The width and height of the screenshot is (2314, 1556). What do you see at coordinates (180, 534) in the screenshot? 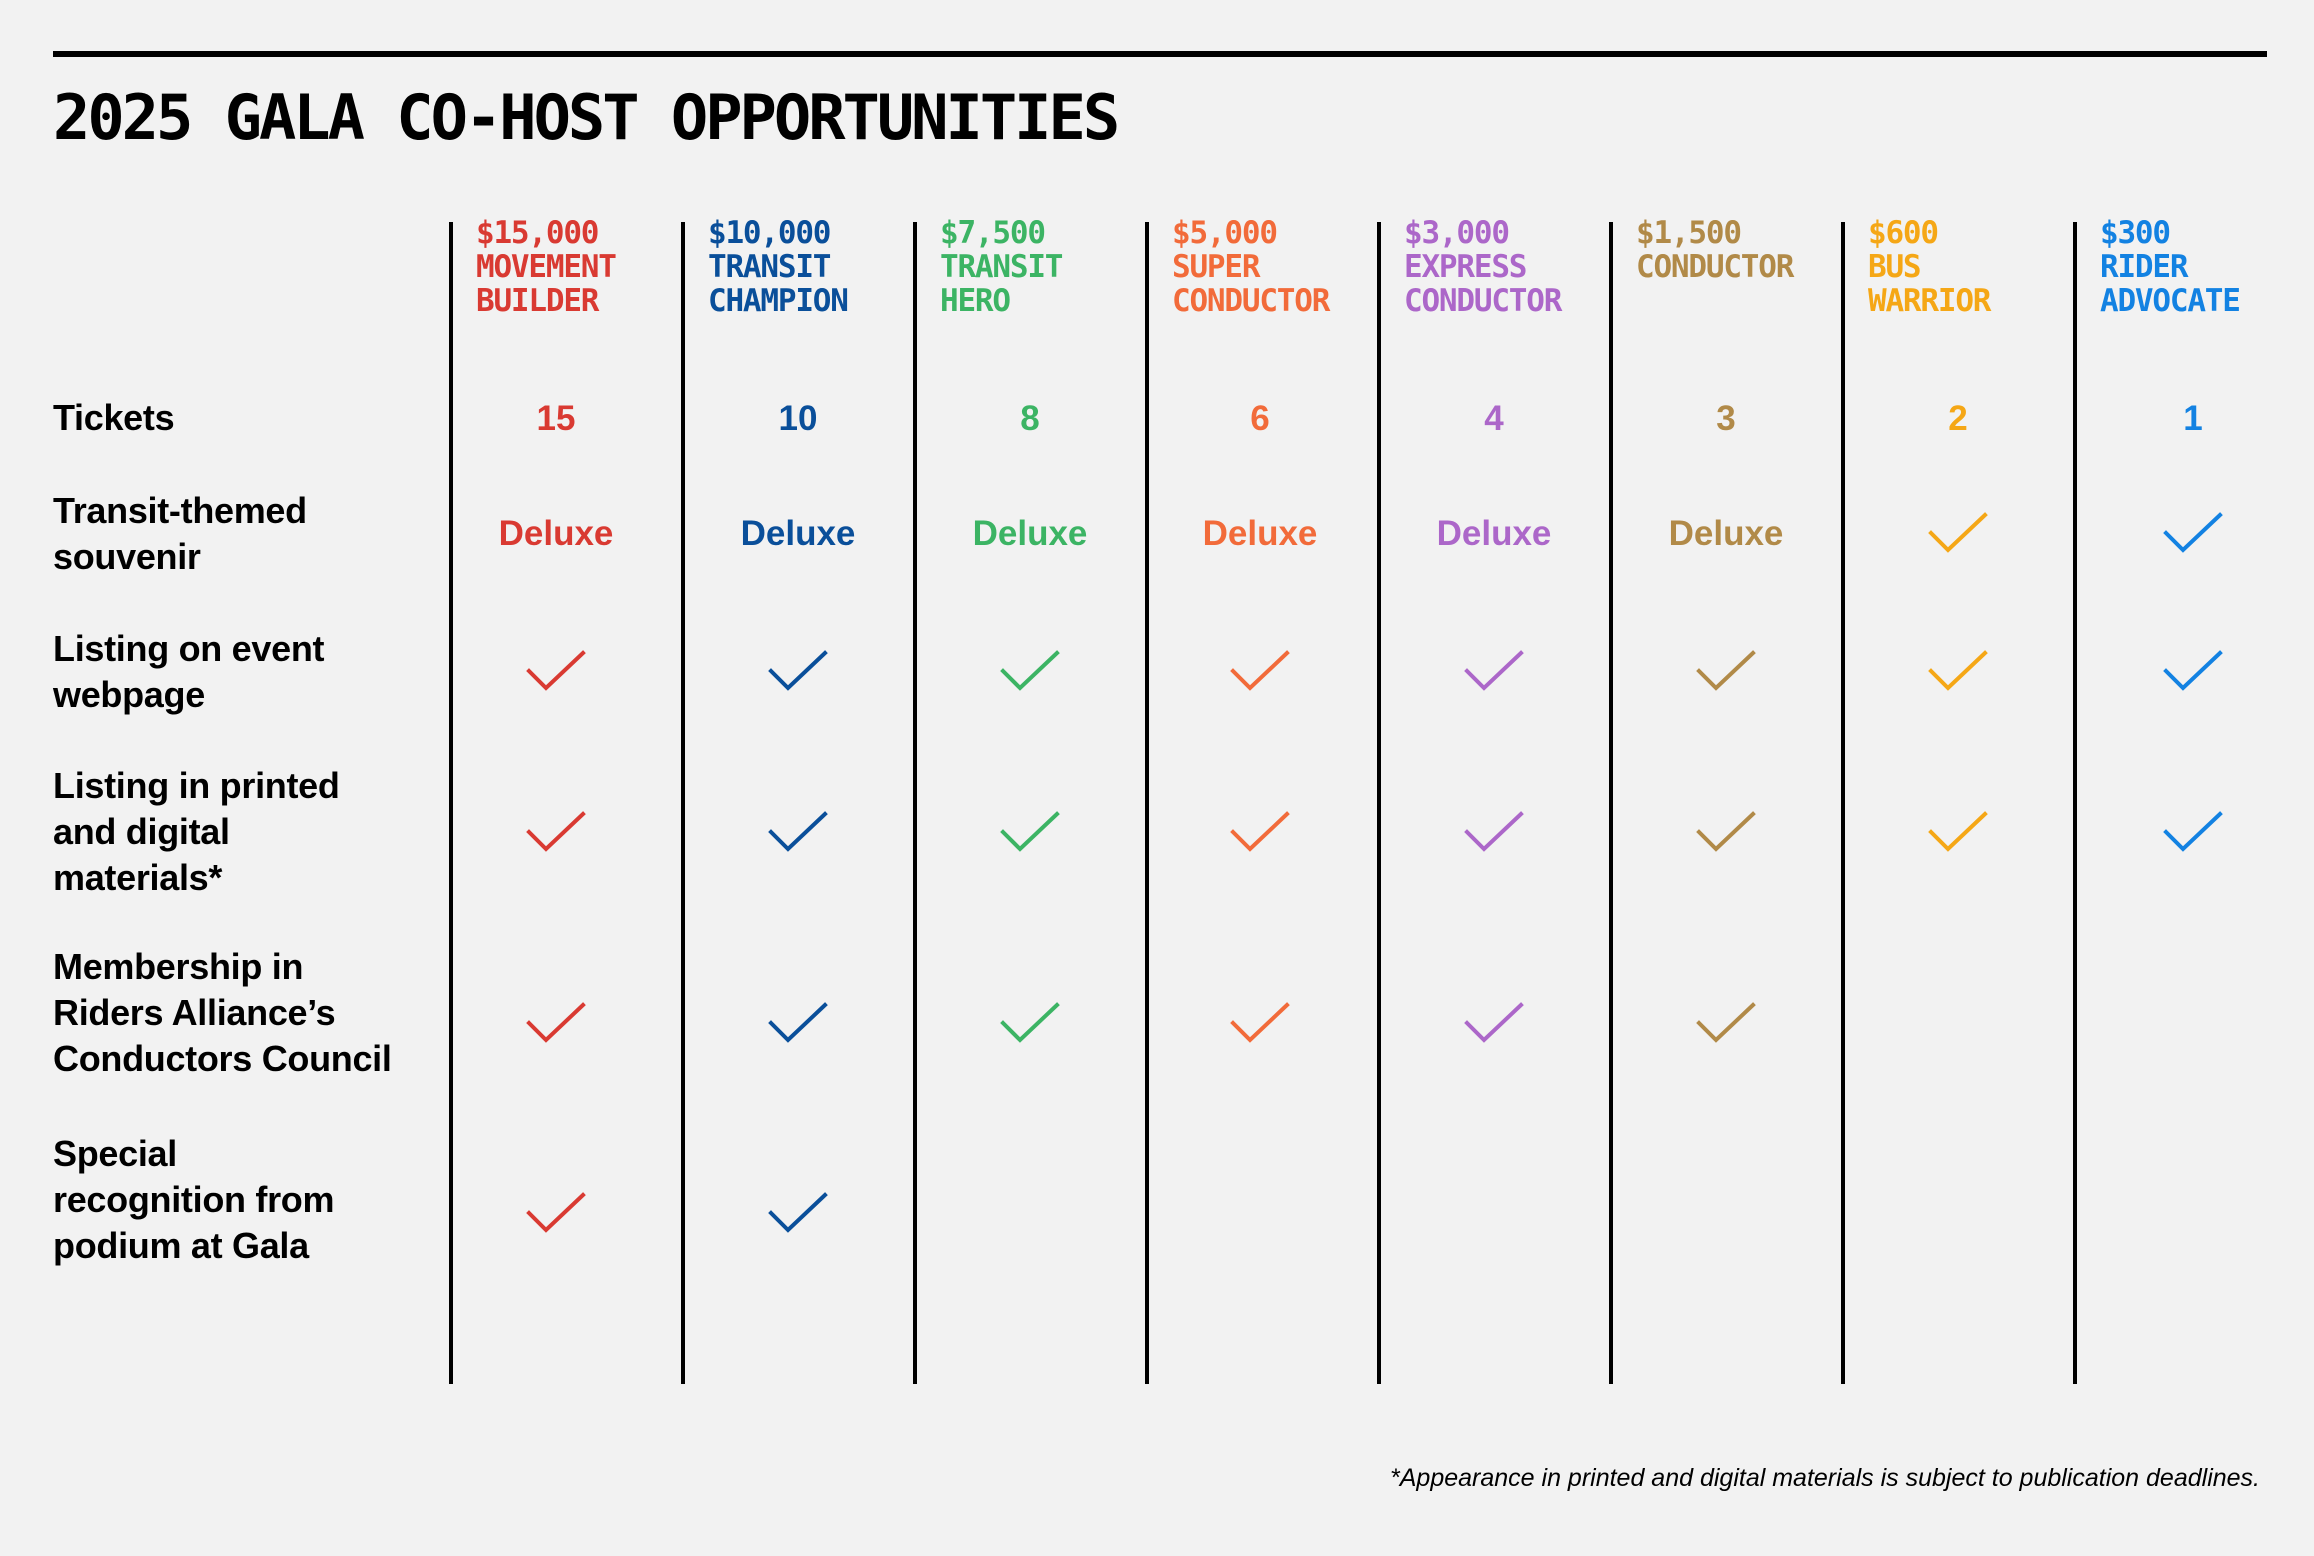
I see `row-label: Transit-themed souvenir` at bounding box center [180, 534].